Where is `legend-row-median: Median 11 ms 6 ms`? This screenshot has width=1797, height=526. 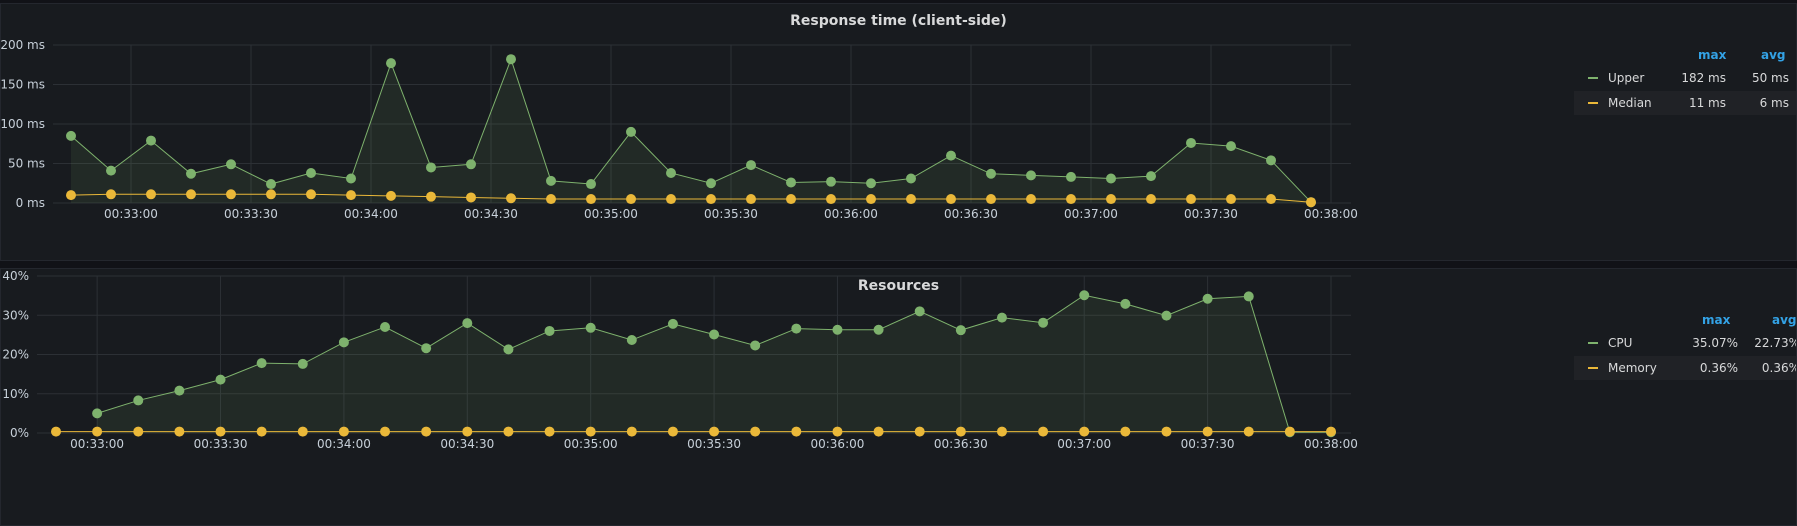
legend-row-median: Median 11 ms 6 ms is located at coordinates (1685, 103).